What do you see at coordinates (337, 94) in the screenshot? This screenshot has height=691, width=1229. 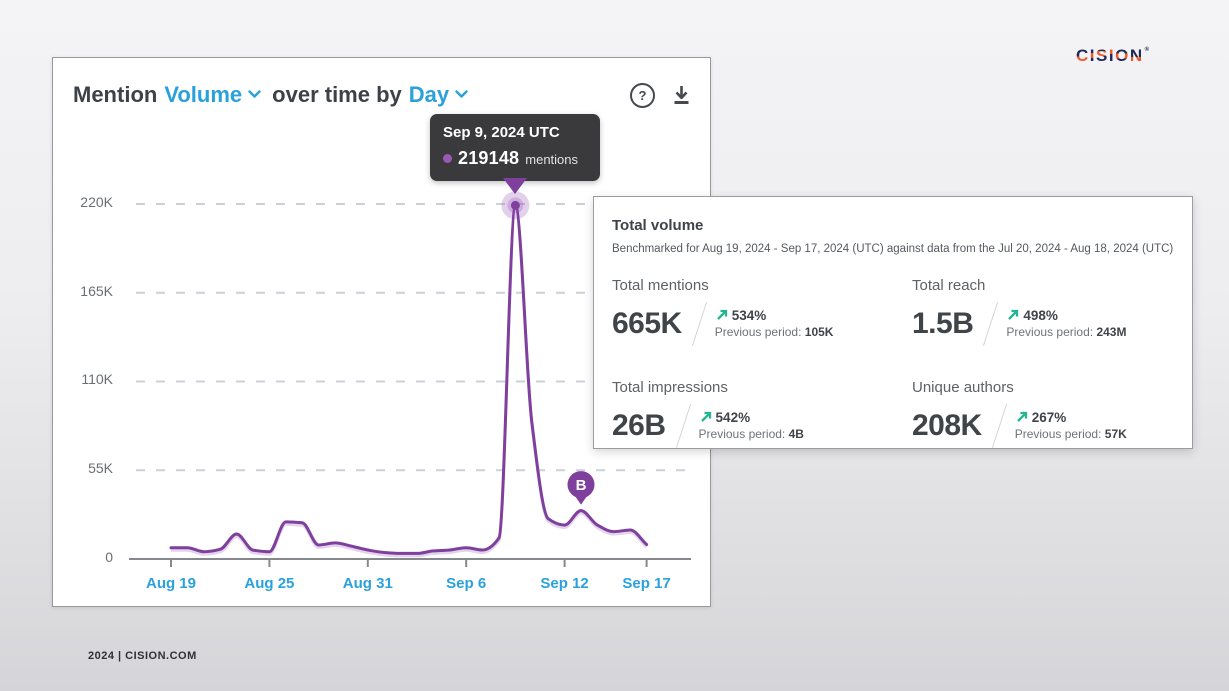 I see `chart-title-middle: over time by` at bounding box center [337, 94].